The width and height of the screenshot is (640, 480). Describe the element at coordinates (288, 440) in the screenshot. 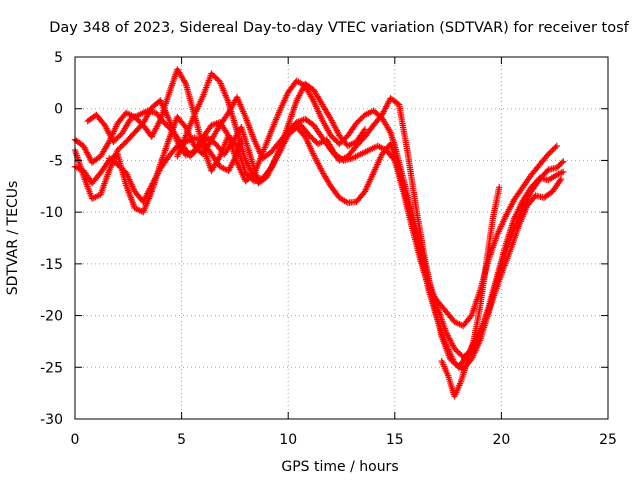

I see `x-tick-label: 10` at that location.